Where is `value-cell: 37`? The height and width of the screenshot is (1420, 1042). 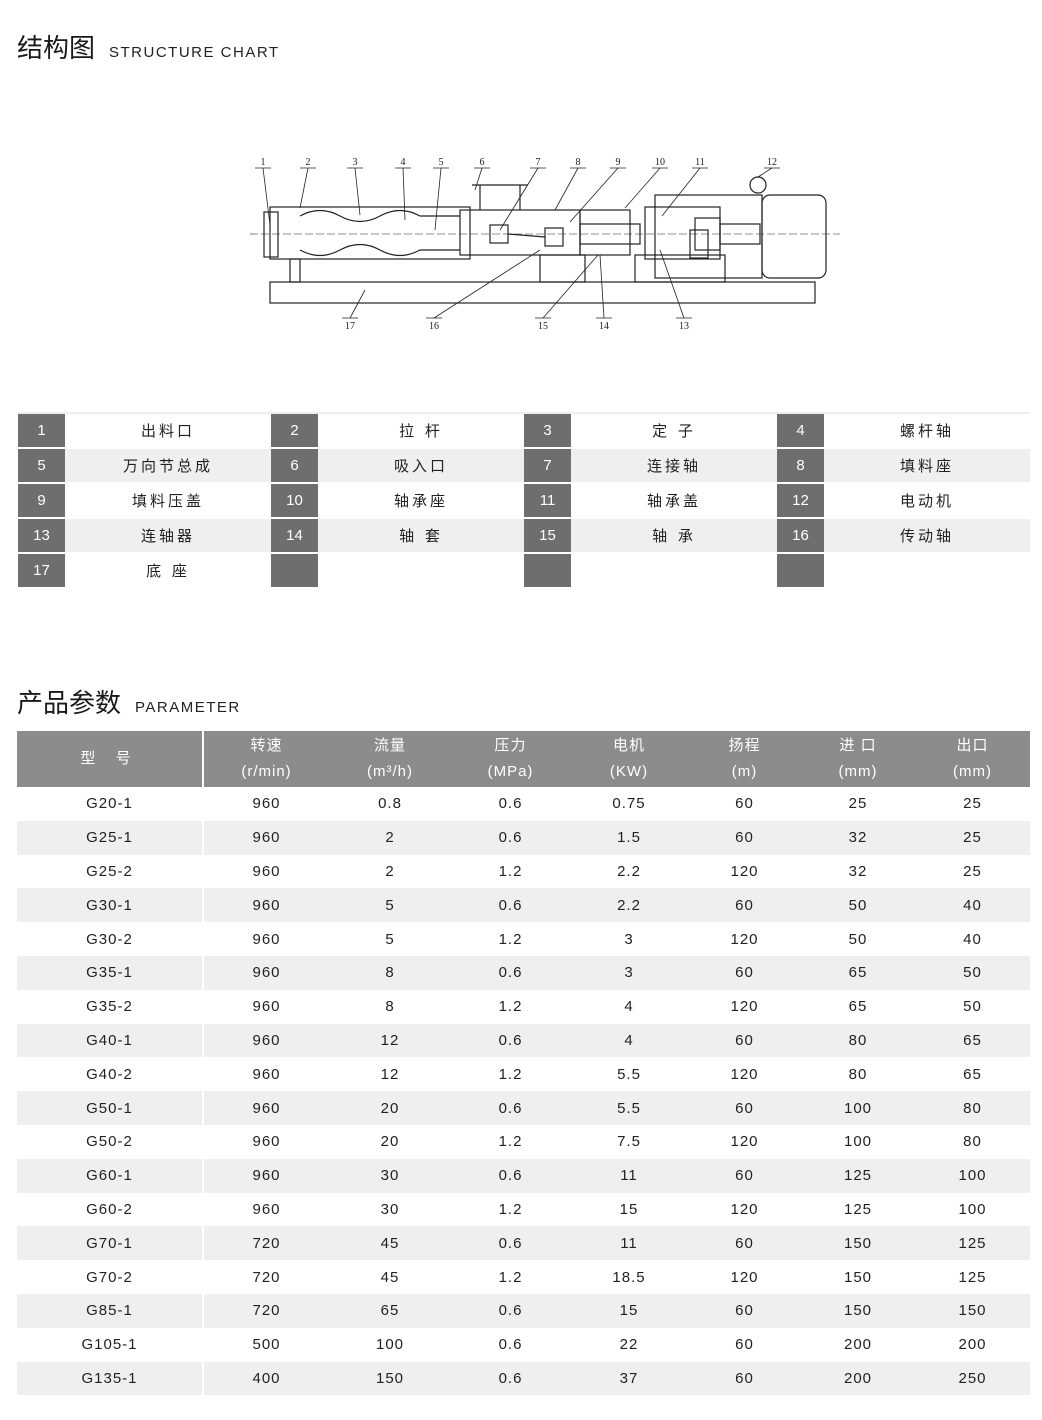 value-cell: 37 is located at coordinates (629, 1378).